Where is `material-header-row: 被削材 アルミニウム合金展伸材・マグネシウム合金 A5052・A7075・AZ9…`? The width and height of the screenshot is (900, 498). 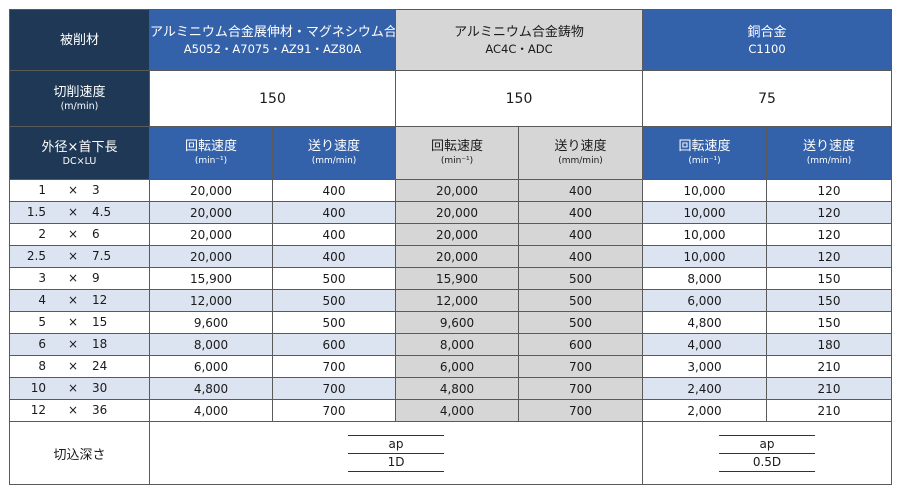 material-header-row: 被削材 アルミニウム合金展伸材・マグネシウム合金 A5052・A7075・AZ9… is located at coordinates (451, 40).